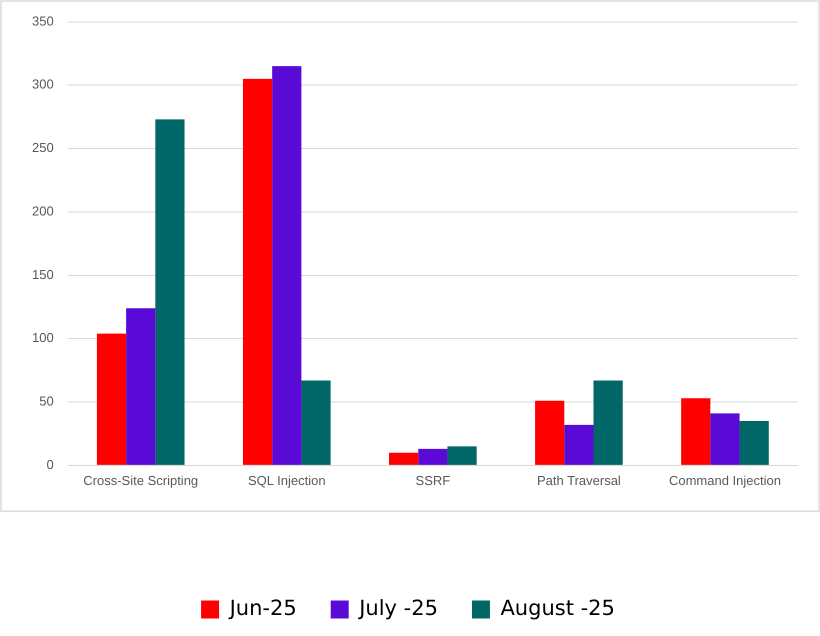 The image size is (820, 636). What do you see at coordinates (287, 480) in the screenshot?
I see `x-tick-label: SQL Injection` at bounding box center [287, 480].